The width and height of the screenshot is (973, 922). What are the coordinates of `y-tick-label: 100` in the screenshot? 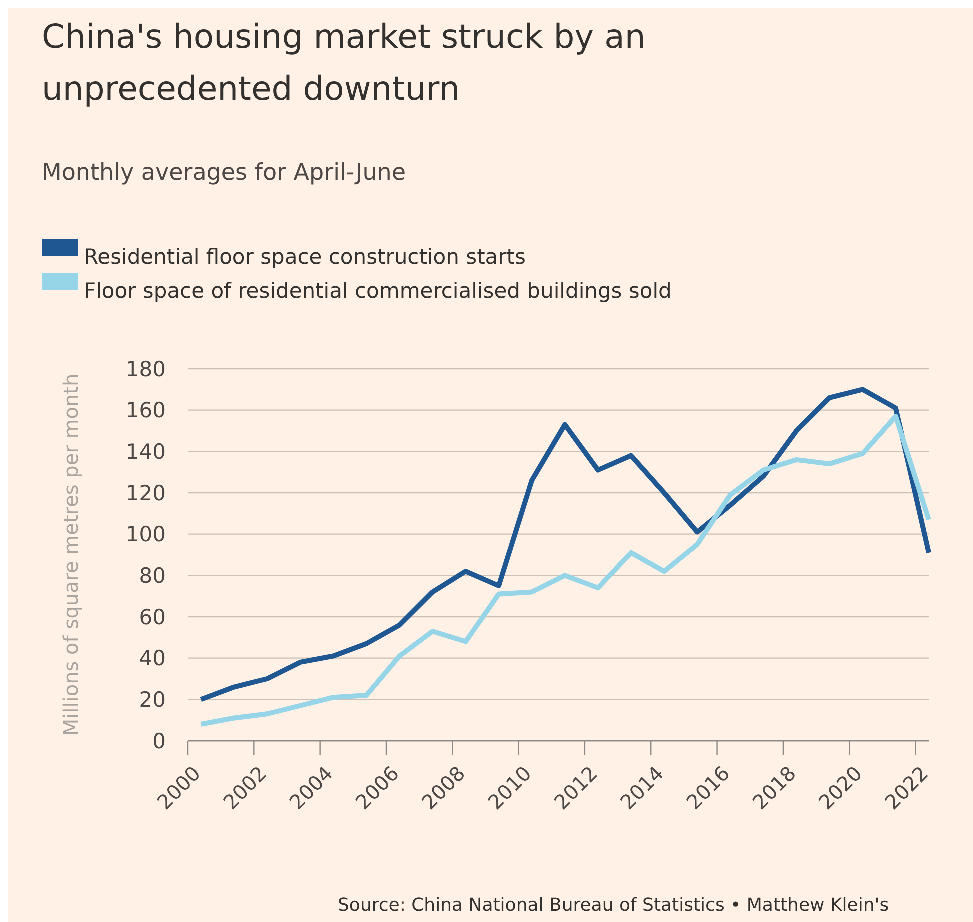 It's located at (146, 534).